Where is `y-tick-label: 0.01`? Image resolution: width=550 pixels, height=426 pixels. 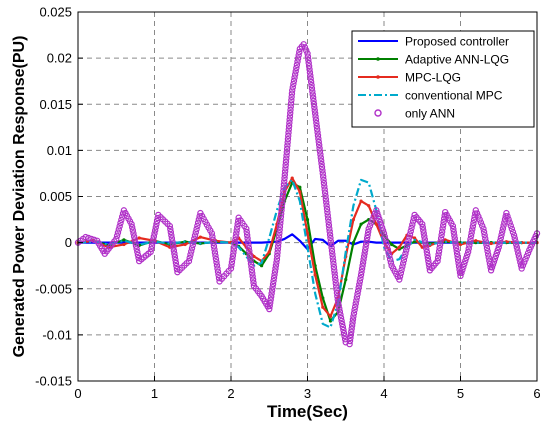 y-tick-label: 0.01 is located at coordinates (59, 150).